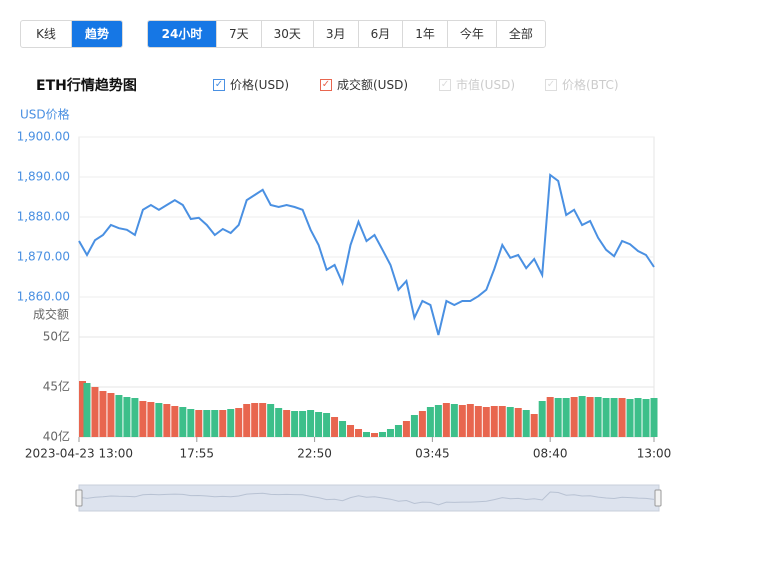  I want to click on x-tick-label: 08:40, so click(550, 454).